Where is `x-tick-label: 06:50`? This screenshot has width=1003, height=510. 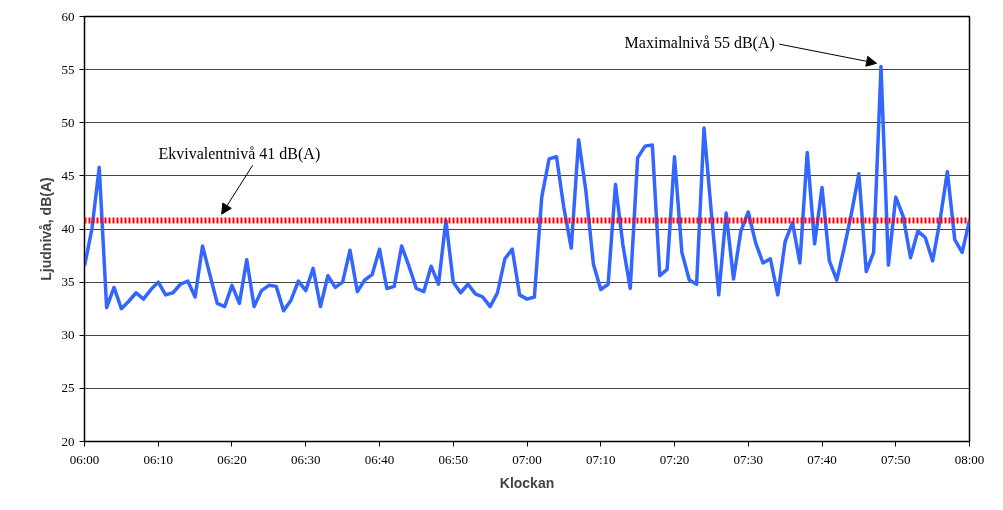 x-tick-label: 06:50 is located at coordinates (453, 459).